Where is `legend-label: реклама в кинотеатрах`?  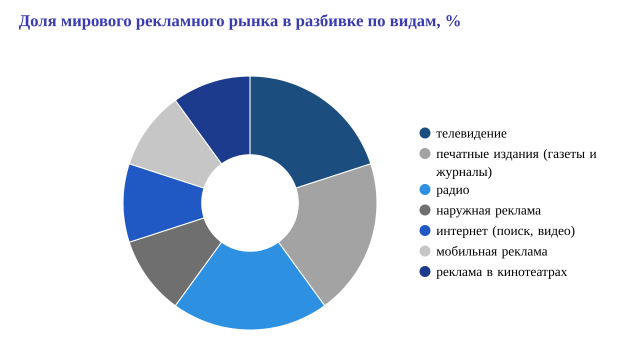 legend-label: реклама в кинотеатрах is located at coordinates (502, 274).